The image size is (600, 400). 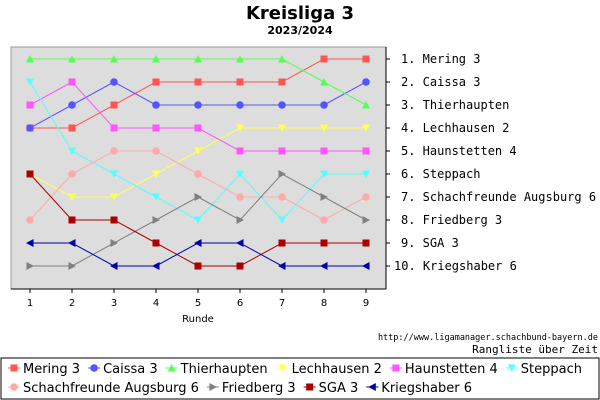 I want to click on x-tick-label: 8, so click(x=324, y=303).